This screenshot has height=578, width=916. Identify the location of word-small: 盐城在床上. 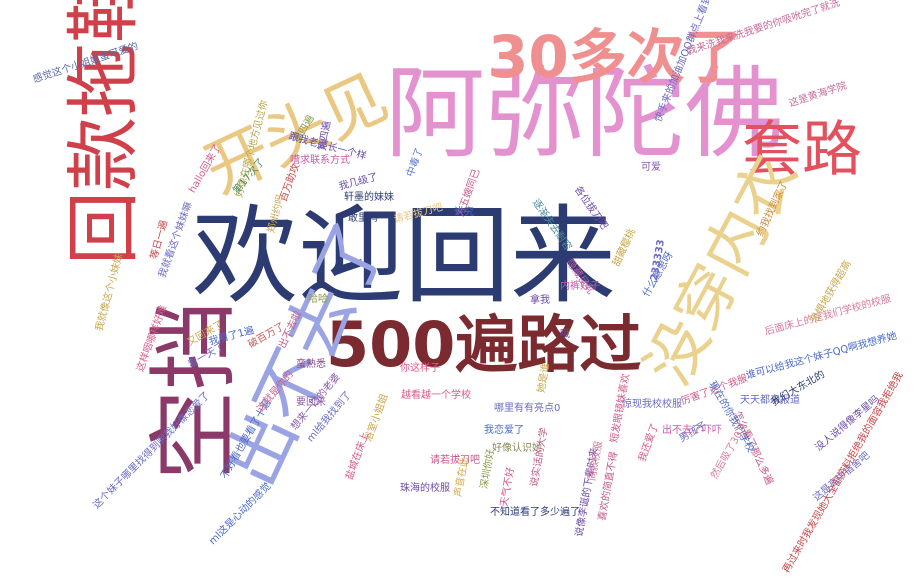
(358, 456).